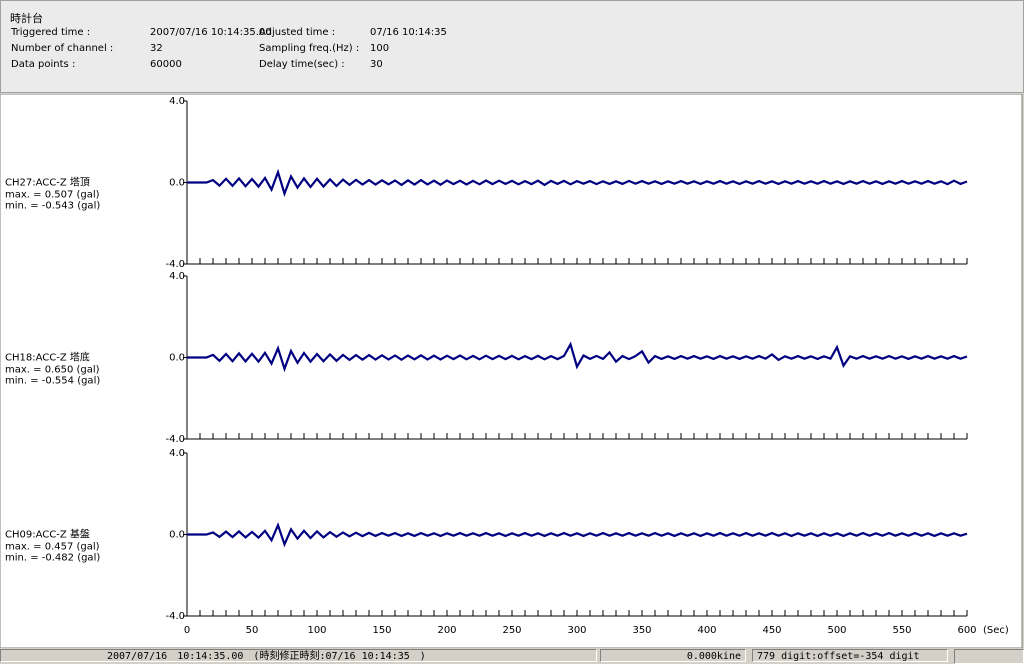 The height and width of the screenshot is (664, 1024). What do you see at coordinates (673, 655) in the screenshot?
I see `status-velocity: 0.000kine` at bounding box center [673, 655].